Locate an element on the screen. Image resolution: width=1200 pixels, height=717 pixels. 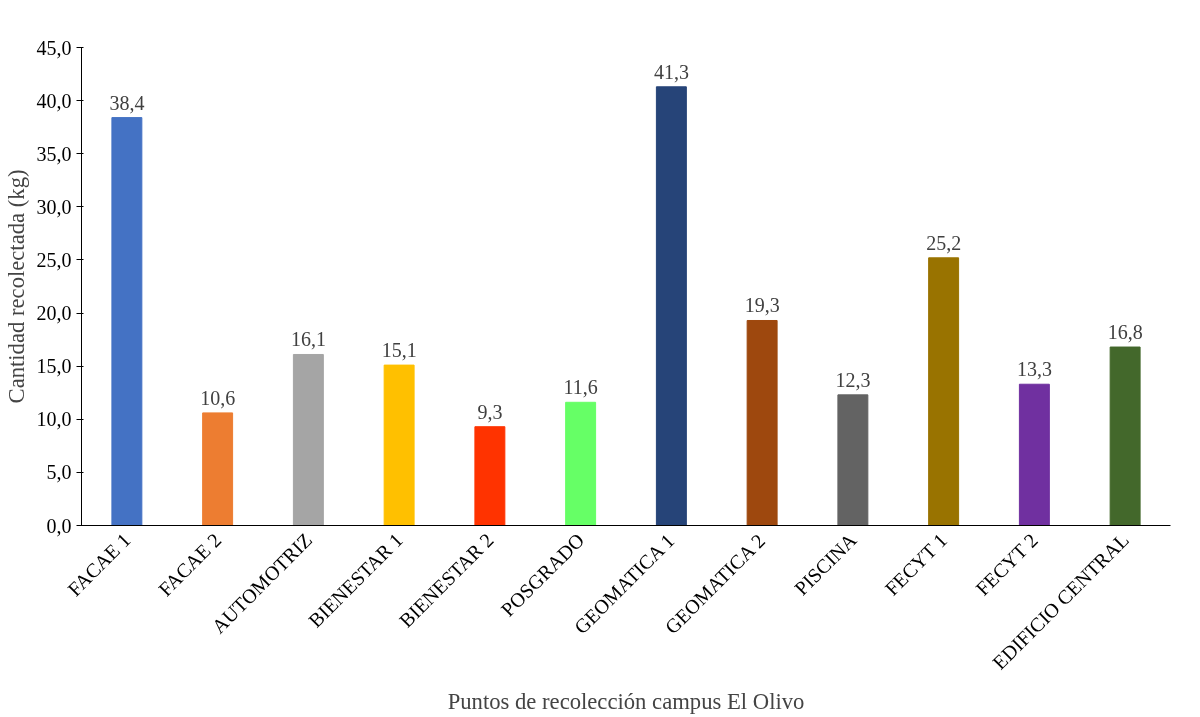
y-tick-label: 25,0 is located at coordinates (54, 259).